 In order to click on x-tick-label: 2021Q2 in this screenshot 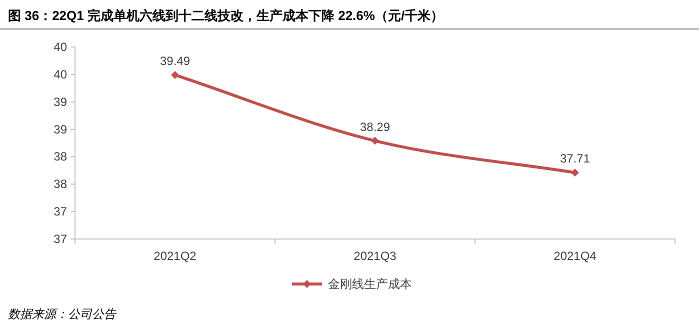, I will do `click(175, 256)`.